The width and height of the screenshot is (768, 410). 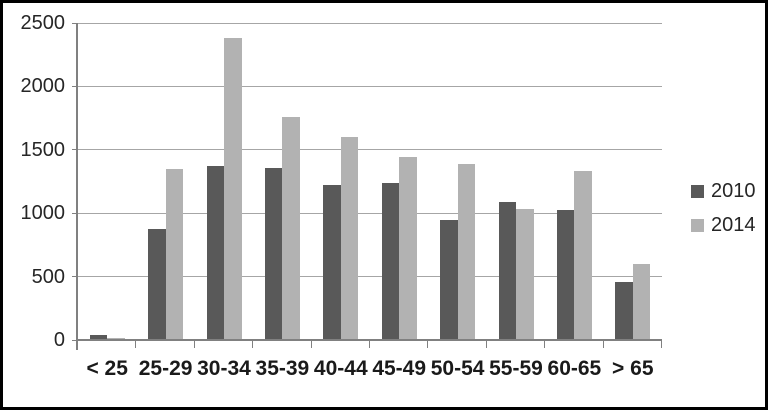 I want to click on legend: 2010 2014, so click(x=723, y=213).